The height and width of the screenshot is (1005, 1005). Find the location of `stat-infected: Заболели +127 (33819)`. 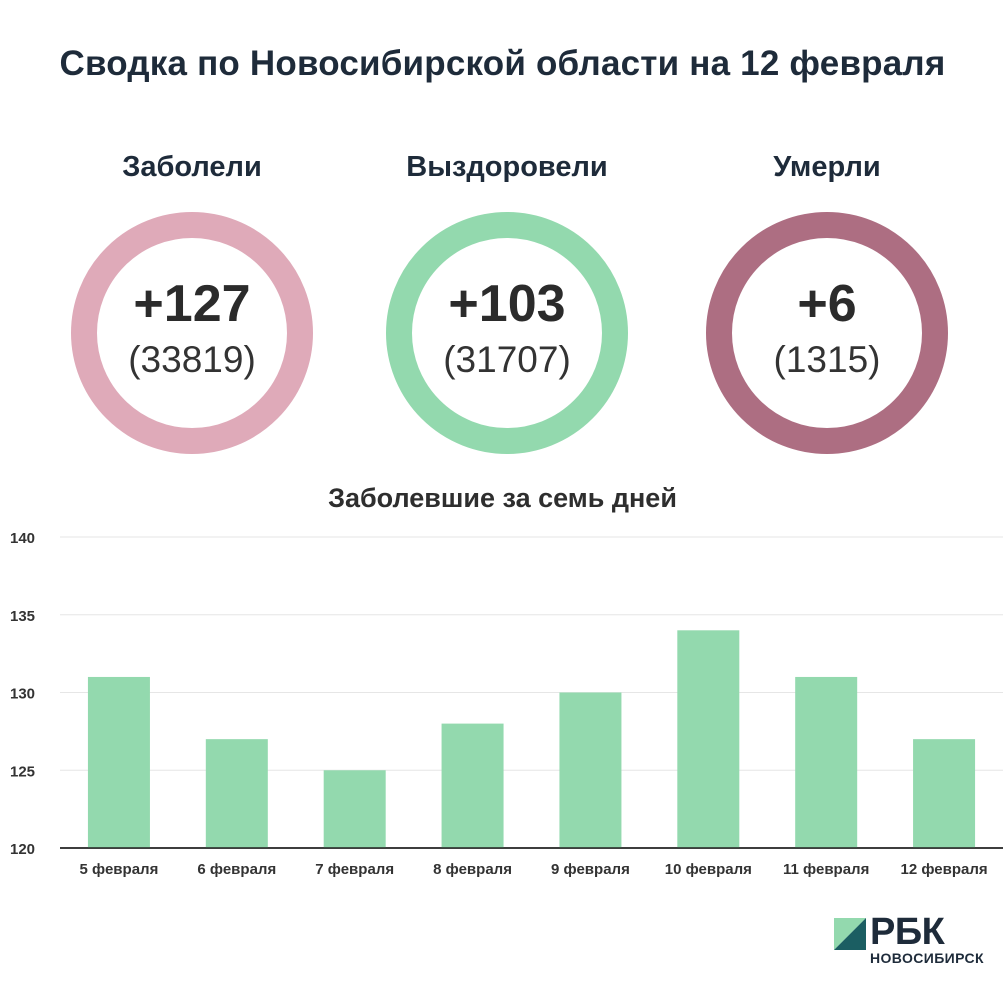

stat-infected: Заболели +127 (33819) is located at coordinates (192, 299).